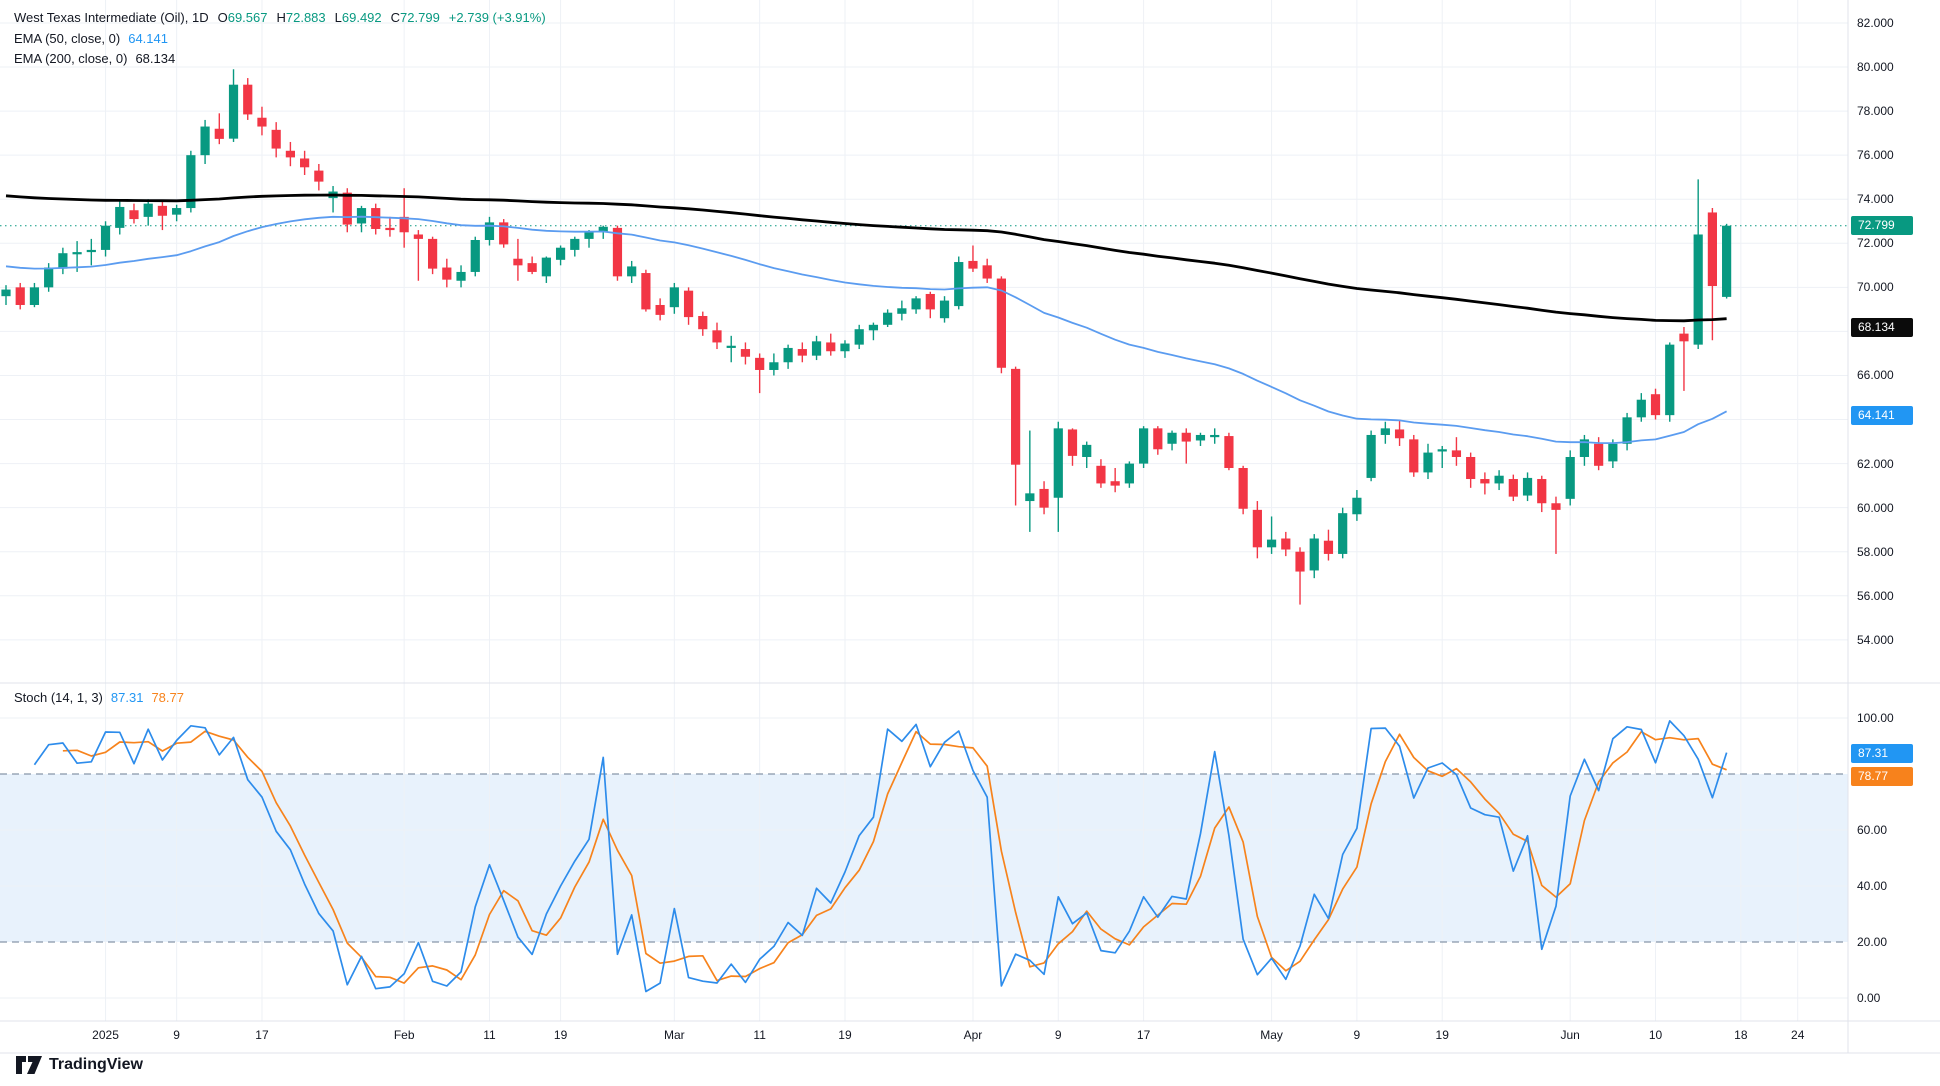  What do you see at coordinates (1875, 507) in the screenshot?
I see `price-tick-label: 60.000` at bounding box center [1875, 507].